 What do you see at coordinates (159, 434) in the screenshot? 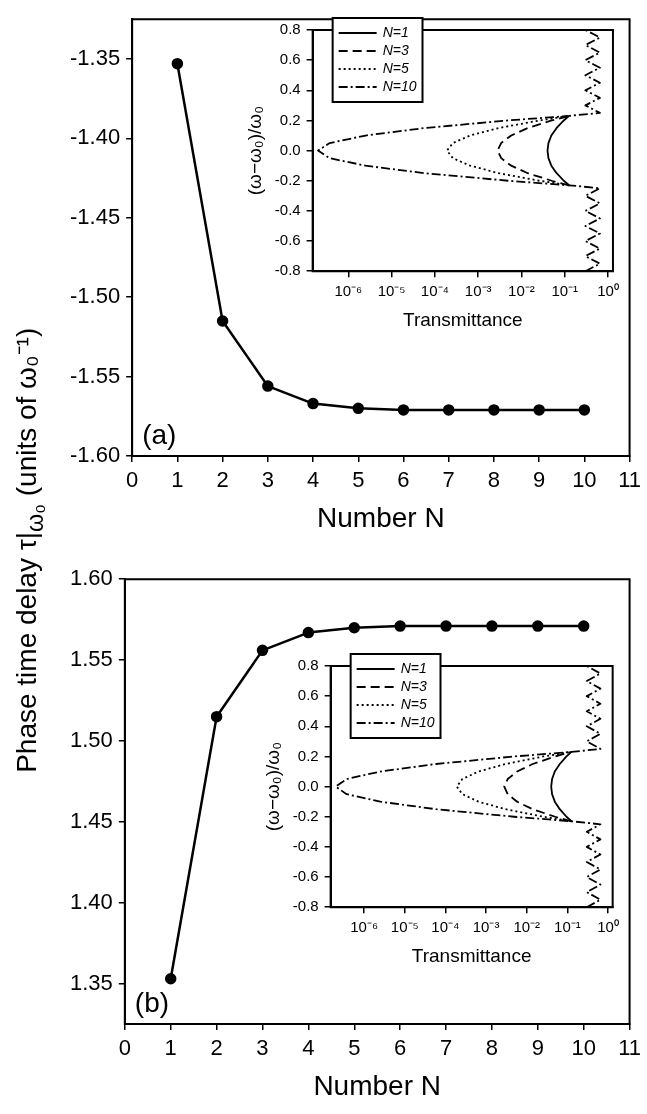
I see `annotation: (a)` at bounding box center [159, 434].